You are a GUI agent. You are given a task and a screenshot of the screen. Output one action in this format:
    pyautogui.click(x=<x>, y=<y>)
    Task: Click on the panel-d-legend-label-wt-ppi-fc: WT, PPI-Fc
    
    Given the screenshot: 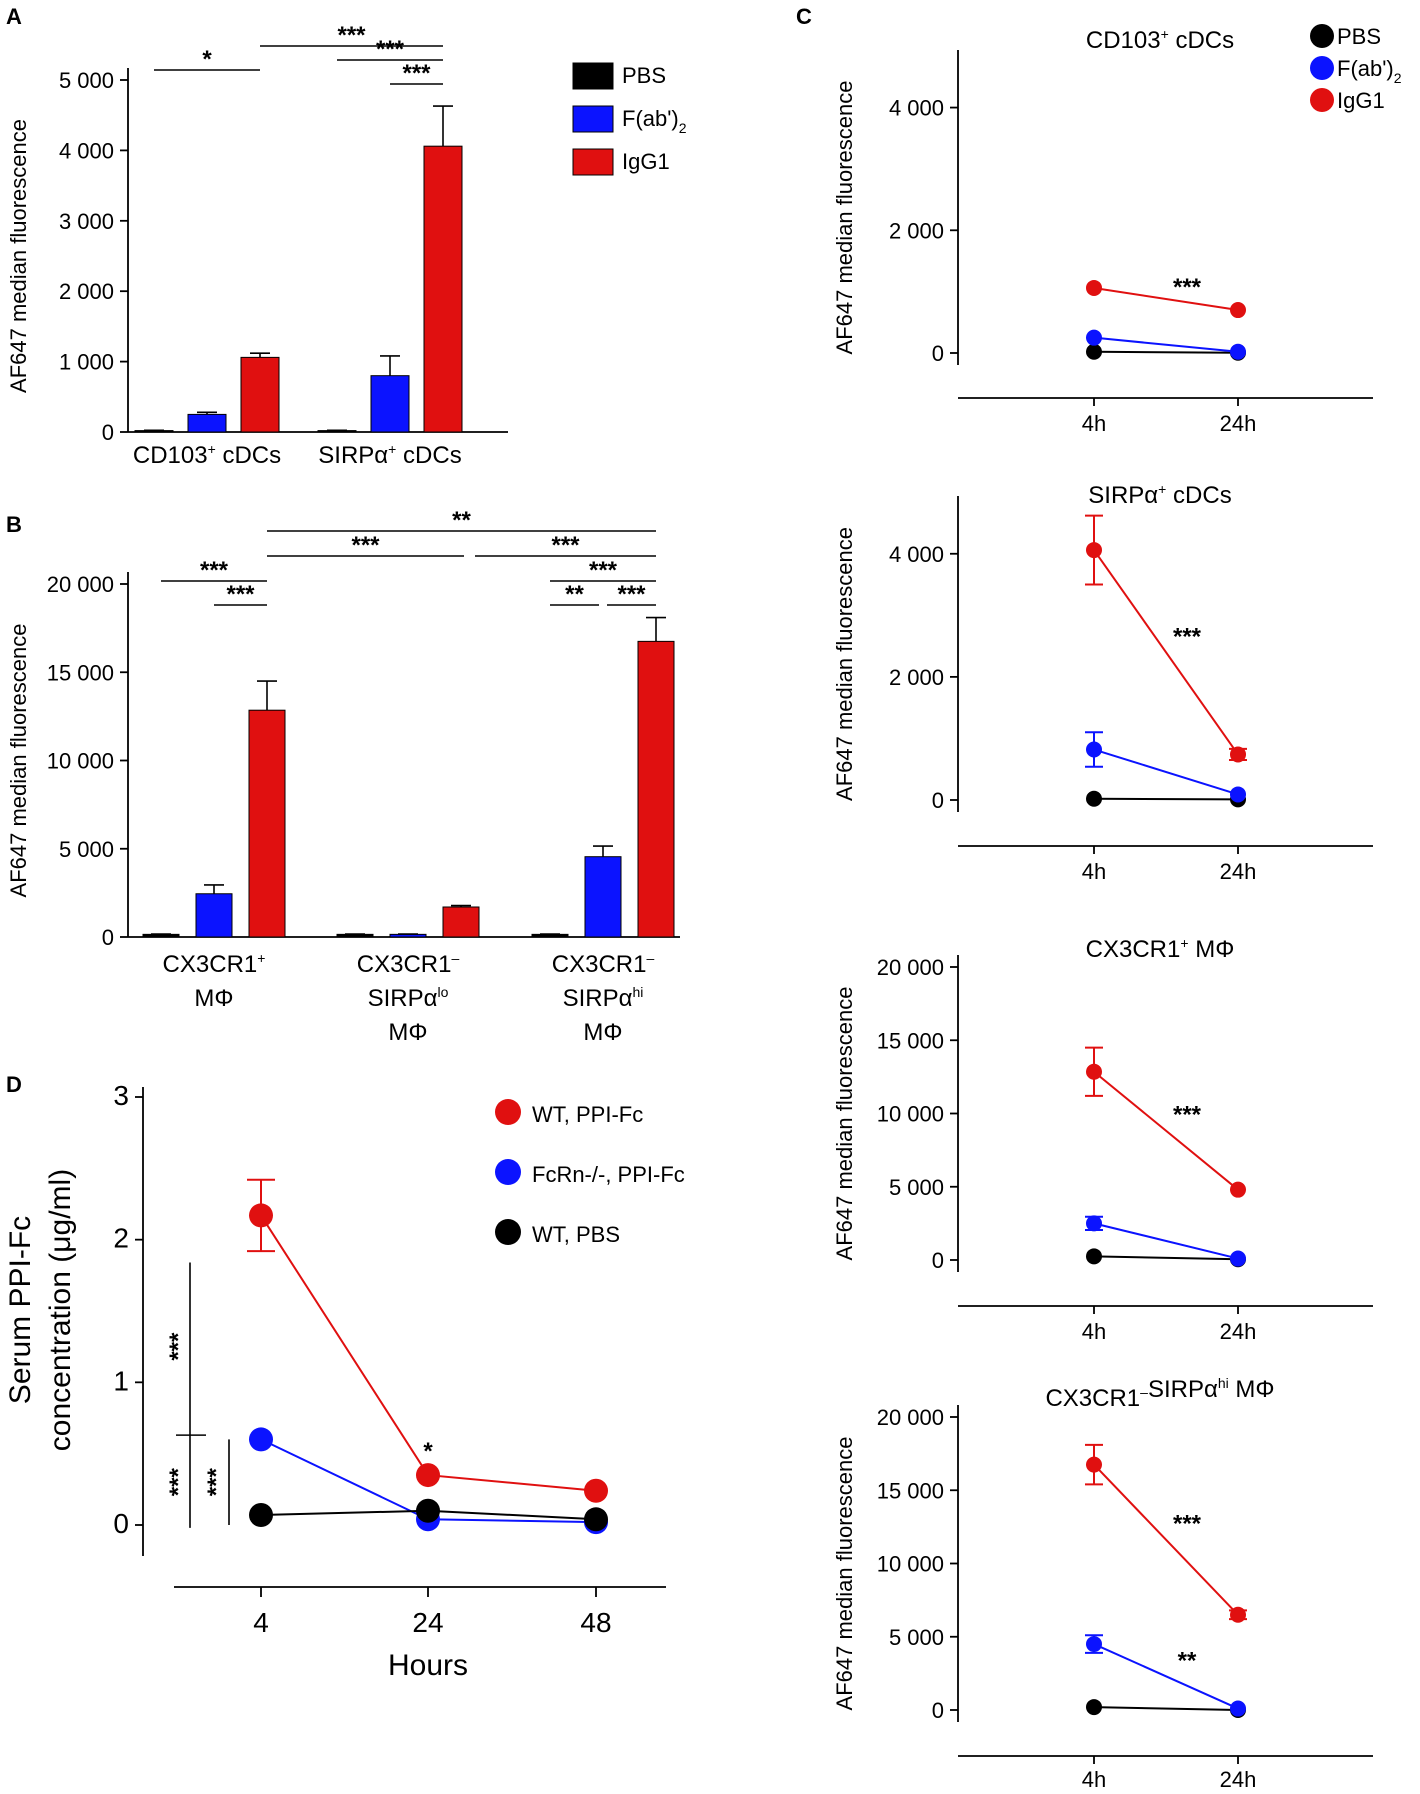 What is the action you would take?
    pyautogui.click(x=587, y=1114)
    